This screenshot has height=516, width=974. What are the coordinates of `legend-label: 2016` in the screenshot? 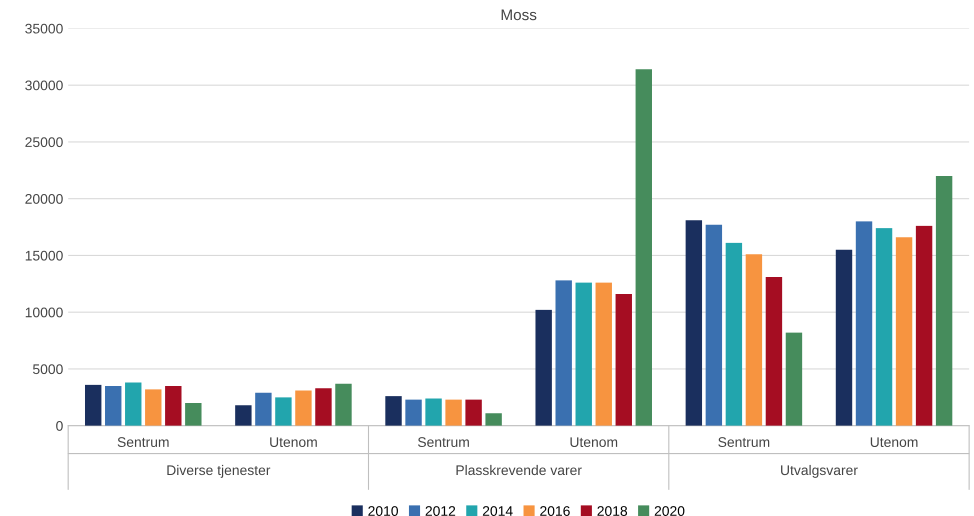 It's located at (555, 511).